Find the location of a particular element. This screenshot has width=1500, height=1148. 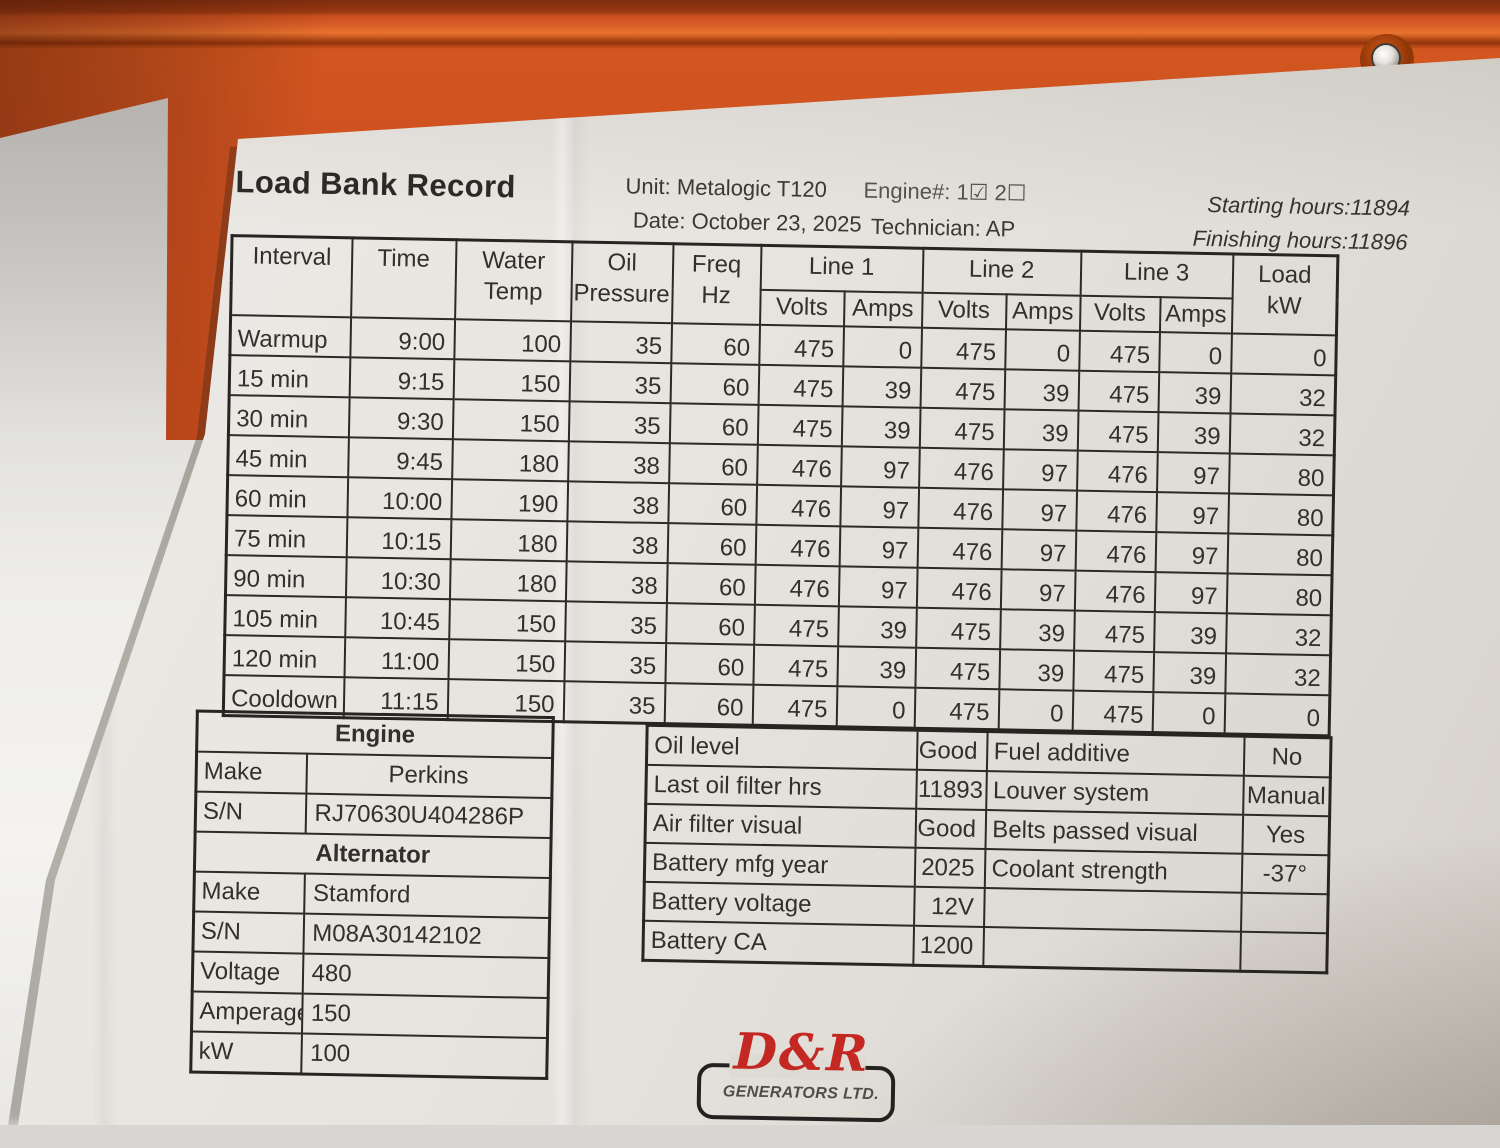

check-label: Air filter visual is located at coordinates (780, 825).